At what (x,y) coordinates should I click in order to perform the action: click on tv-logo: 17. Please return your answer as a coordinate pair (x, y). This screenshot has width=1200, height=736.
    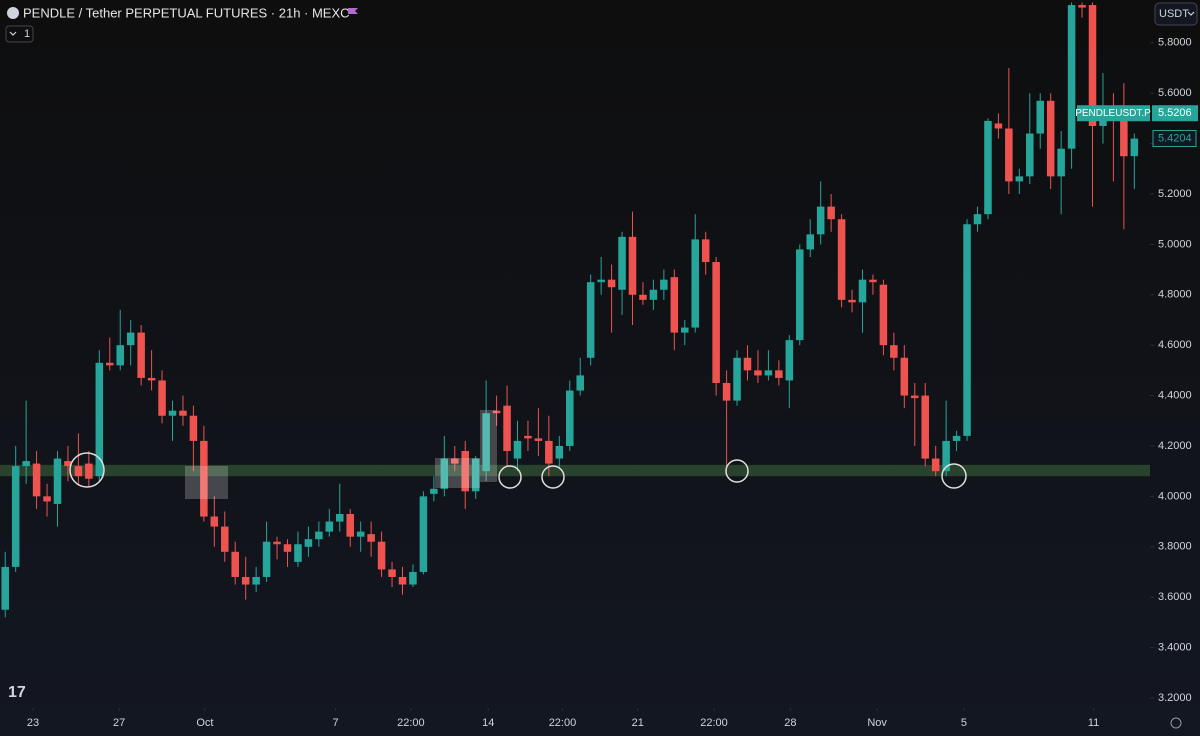
    Looking at the image, I should click on (17, 692).